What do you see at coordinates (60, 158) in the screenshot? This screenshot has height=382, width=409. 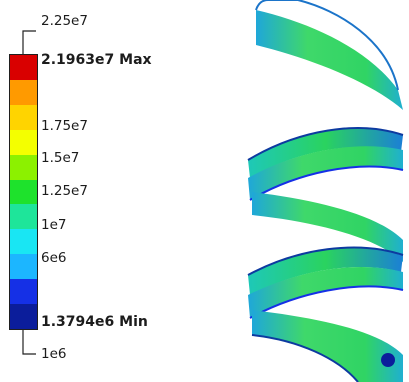 I see `legend-tick-label: 1.5e7` at bounding box center [60, 158].